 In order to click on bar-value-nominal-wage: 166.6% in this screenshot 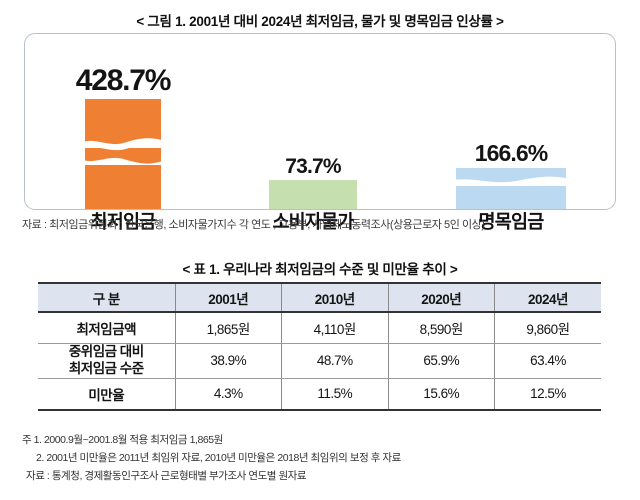, I will do `click(511, 153)`.